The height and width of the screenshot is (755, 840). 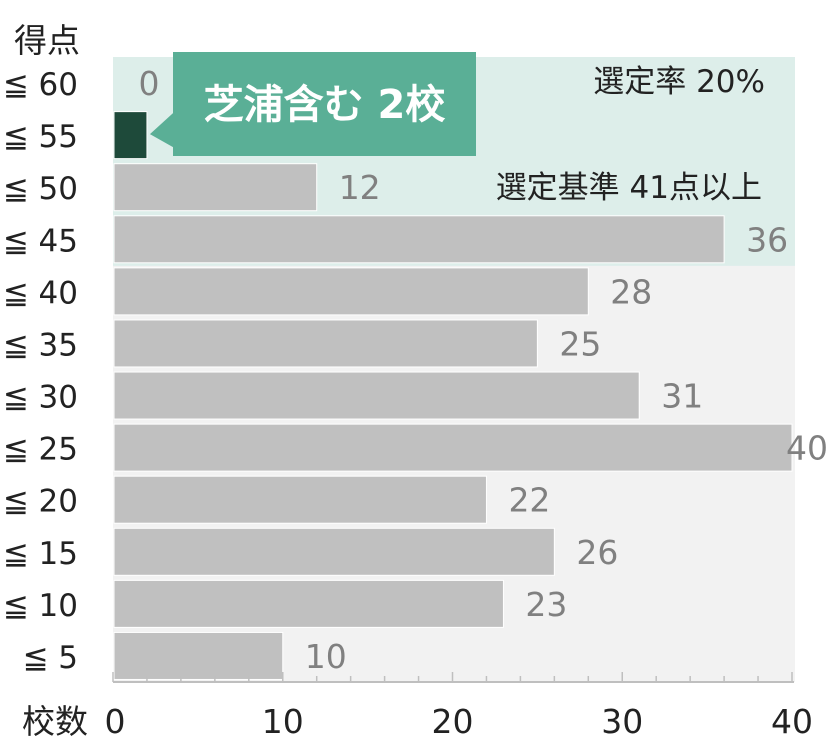 What do you see at coordinates (767, 239) in the screenshot?
I see `value-label: 36` at bounding box center [767, 239].